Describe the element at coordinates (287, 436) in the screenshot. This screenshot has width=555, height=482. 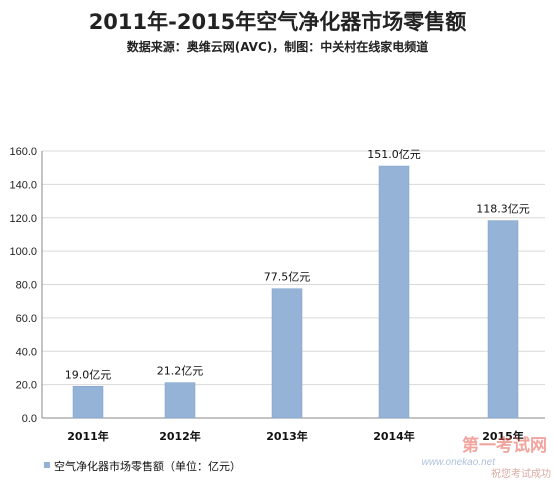
I see `x-category-label: 2013年` at that location.